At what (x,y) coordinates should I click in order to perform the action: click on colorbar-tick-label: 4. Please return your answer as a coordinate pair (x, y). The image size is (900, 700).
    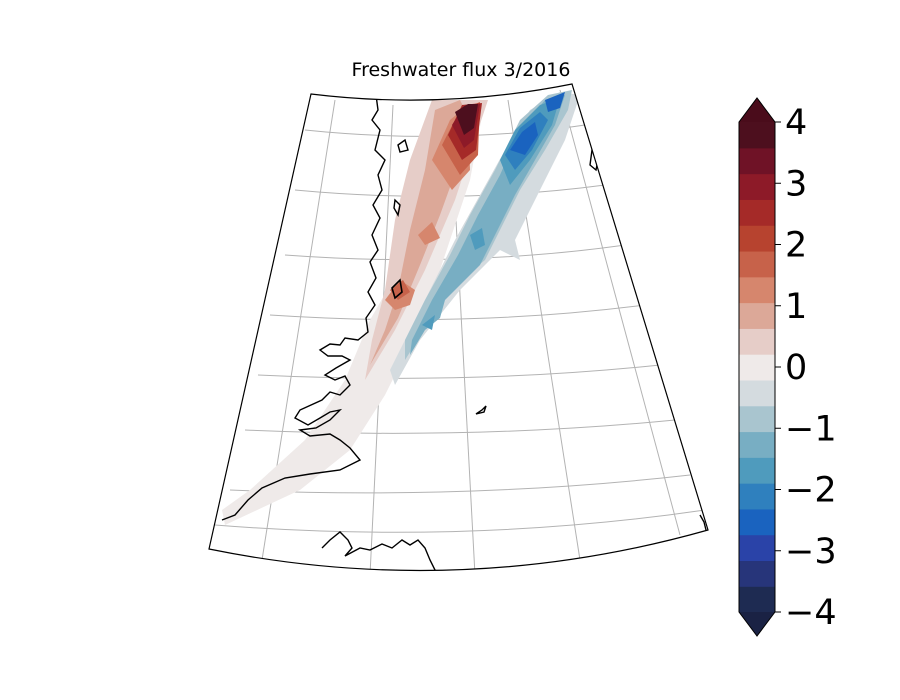
    Looking at the image, I should click on (796, 123).